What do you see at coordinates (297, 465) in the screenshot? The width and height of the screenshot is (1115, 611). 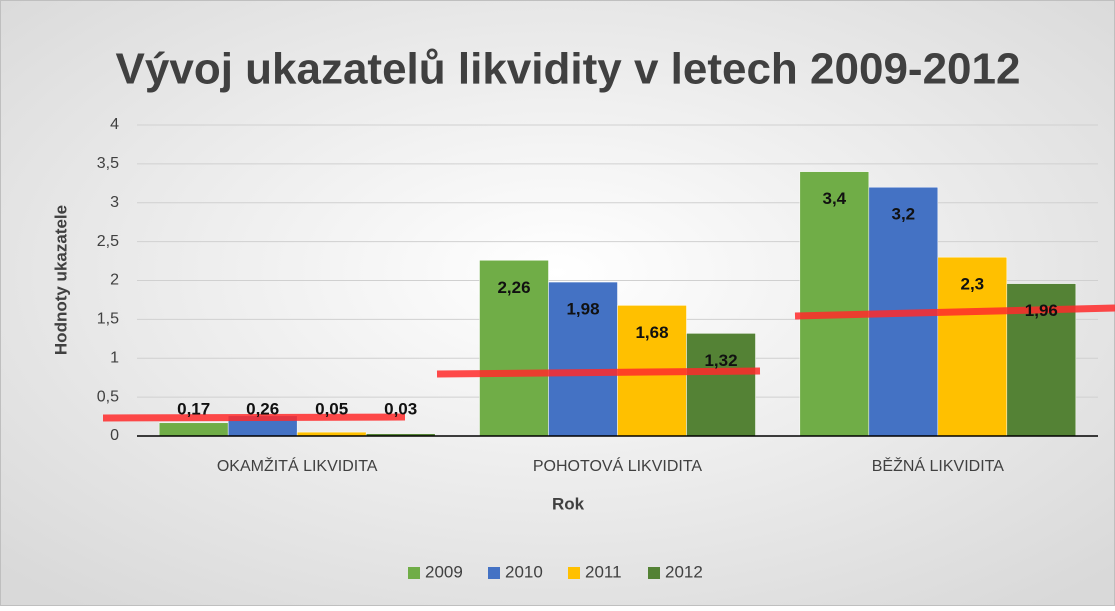 I see `x-tick-label: OKAMŽITÁ LIKVIDITA` at bounding box center [297, 465].